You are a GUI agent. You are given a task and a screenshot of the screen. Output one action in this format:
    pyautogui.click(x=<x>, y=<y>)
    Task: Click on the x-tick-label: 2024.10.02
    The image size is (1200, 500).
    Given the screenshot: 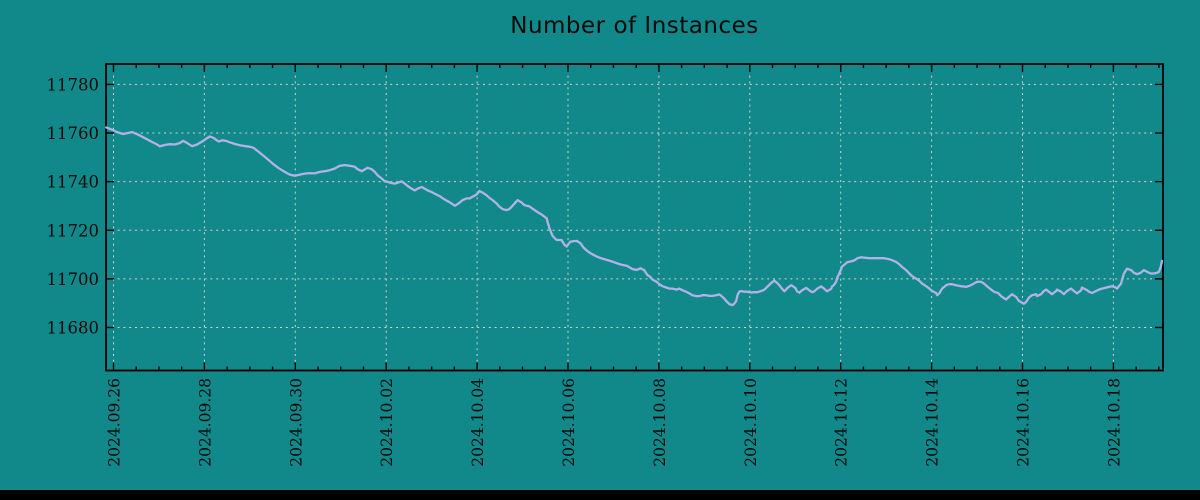 What is the action you would take?
    pyautogui.click(x=387, y=422)
    